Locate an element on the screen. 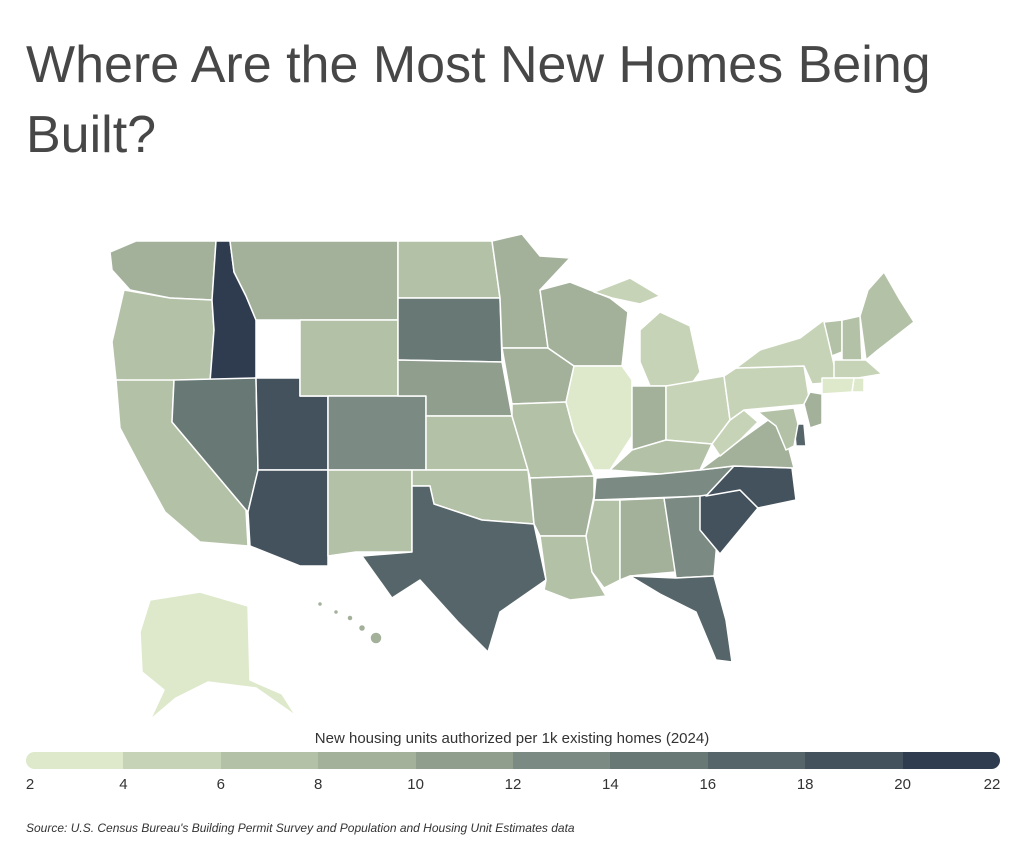 The width and height of the screenshot is (1024, 847). color-scale-ticks: 2 4 6 8 10 12 14 16 18 20 22 is located at coordinates (513, 786).